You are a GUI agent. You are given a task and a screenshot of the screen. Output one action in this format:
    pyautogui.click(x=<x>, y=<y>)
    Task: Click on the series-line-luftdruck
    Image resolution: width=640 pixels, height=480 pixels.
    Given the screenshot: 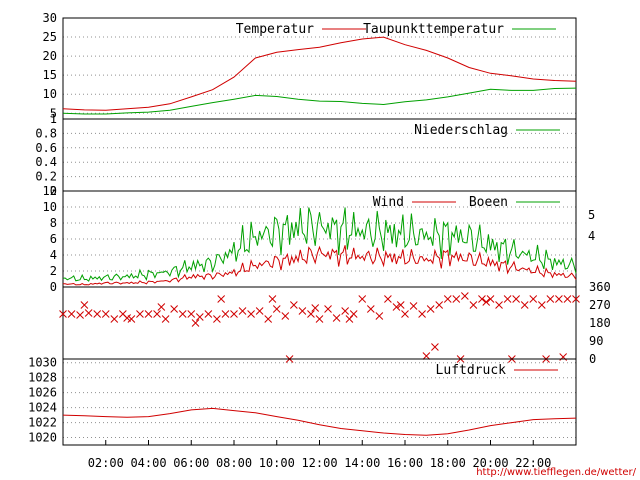 What is the action you would take?
    pyautogui.click(x=319, y=421)
    